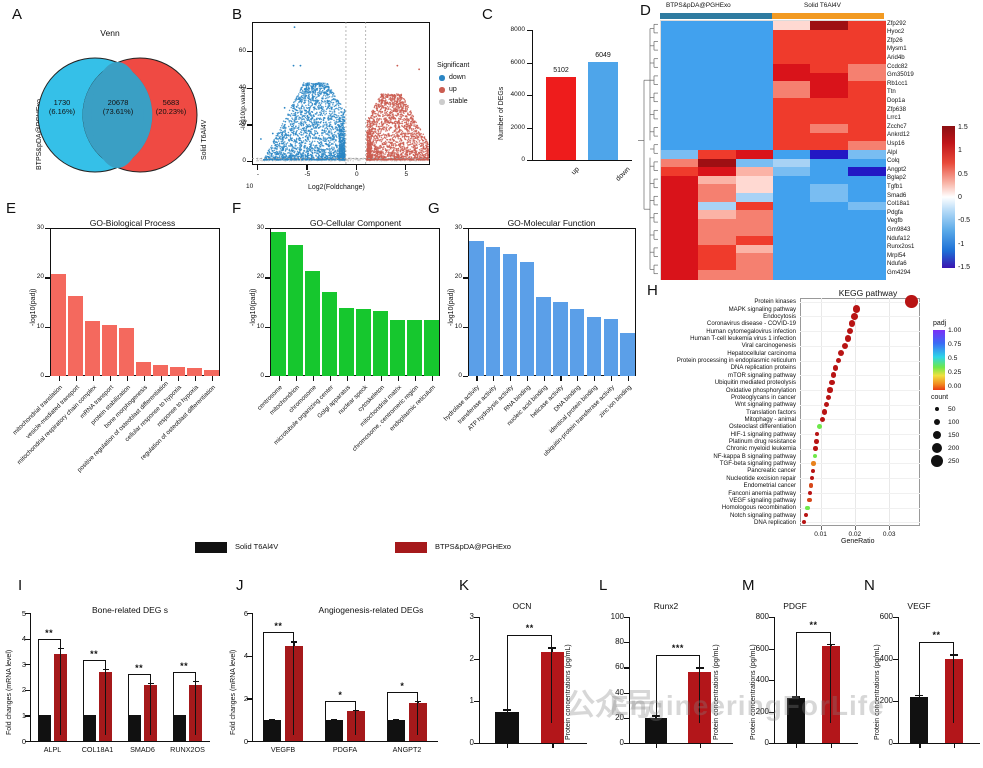 This screenshot has width=983, height=768. Describe the element at coordinates (233, 692) in the screenshot. I see `panel-j-ylabel: Fold changes (mRNA level)` at that location.